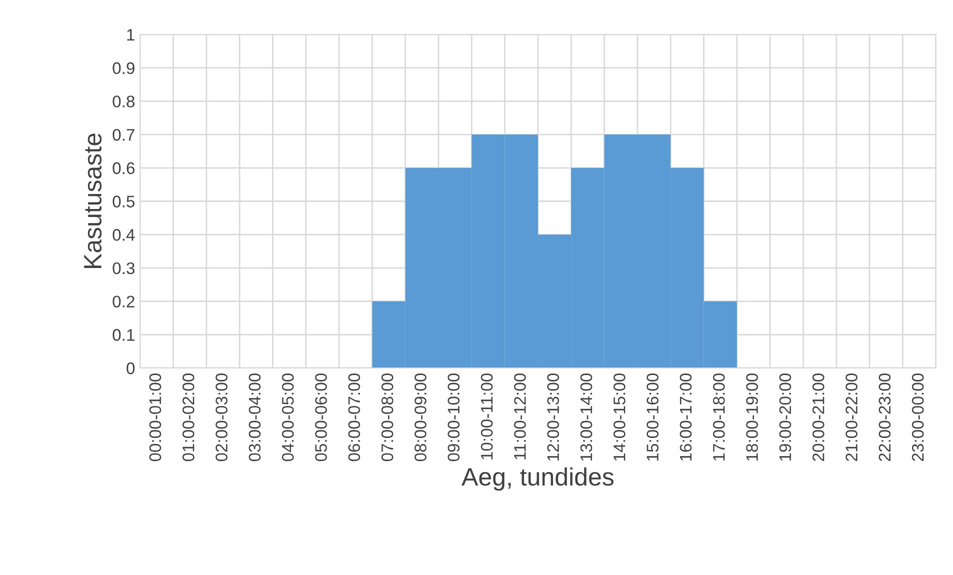 Image resolution: width=953 pixels, height=575 pixels. I want to click on x-tick-label: 03:00-04:00, so click(254, 418).